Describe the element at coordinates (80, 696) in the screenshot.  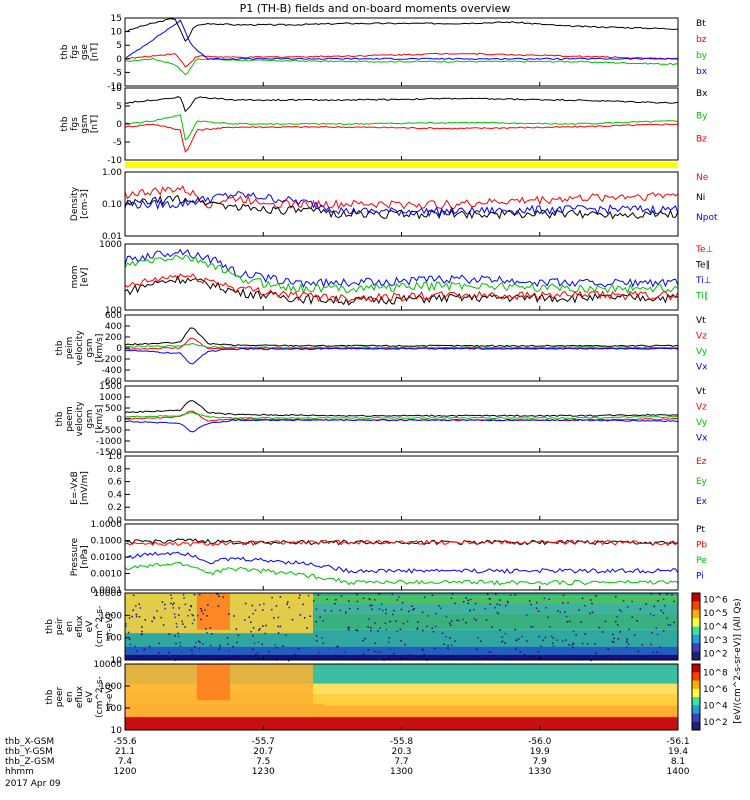
I see `panel-9-ylabel: eflux` at that location.